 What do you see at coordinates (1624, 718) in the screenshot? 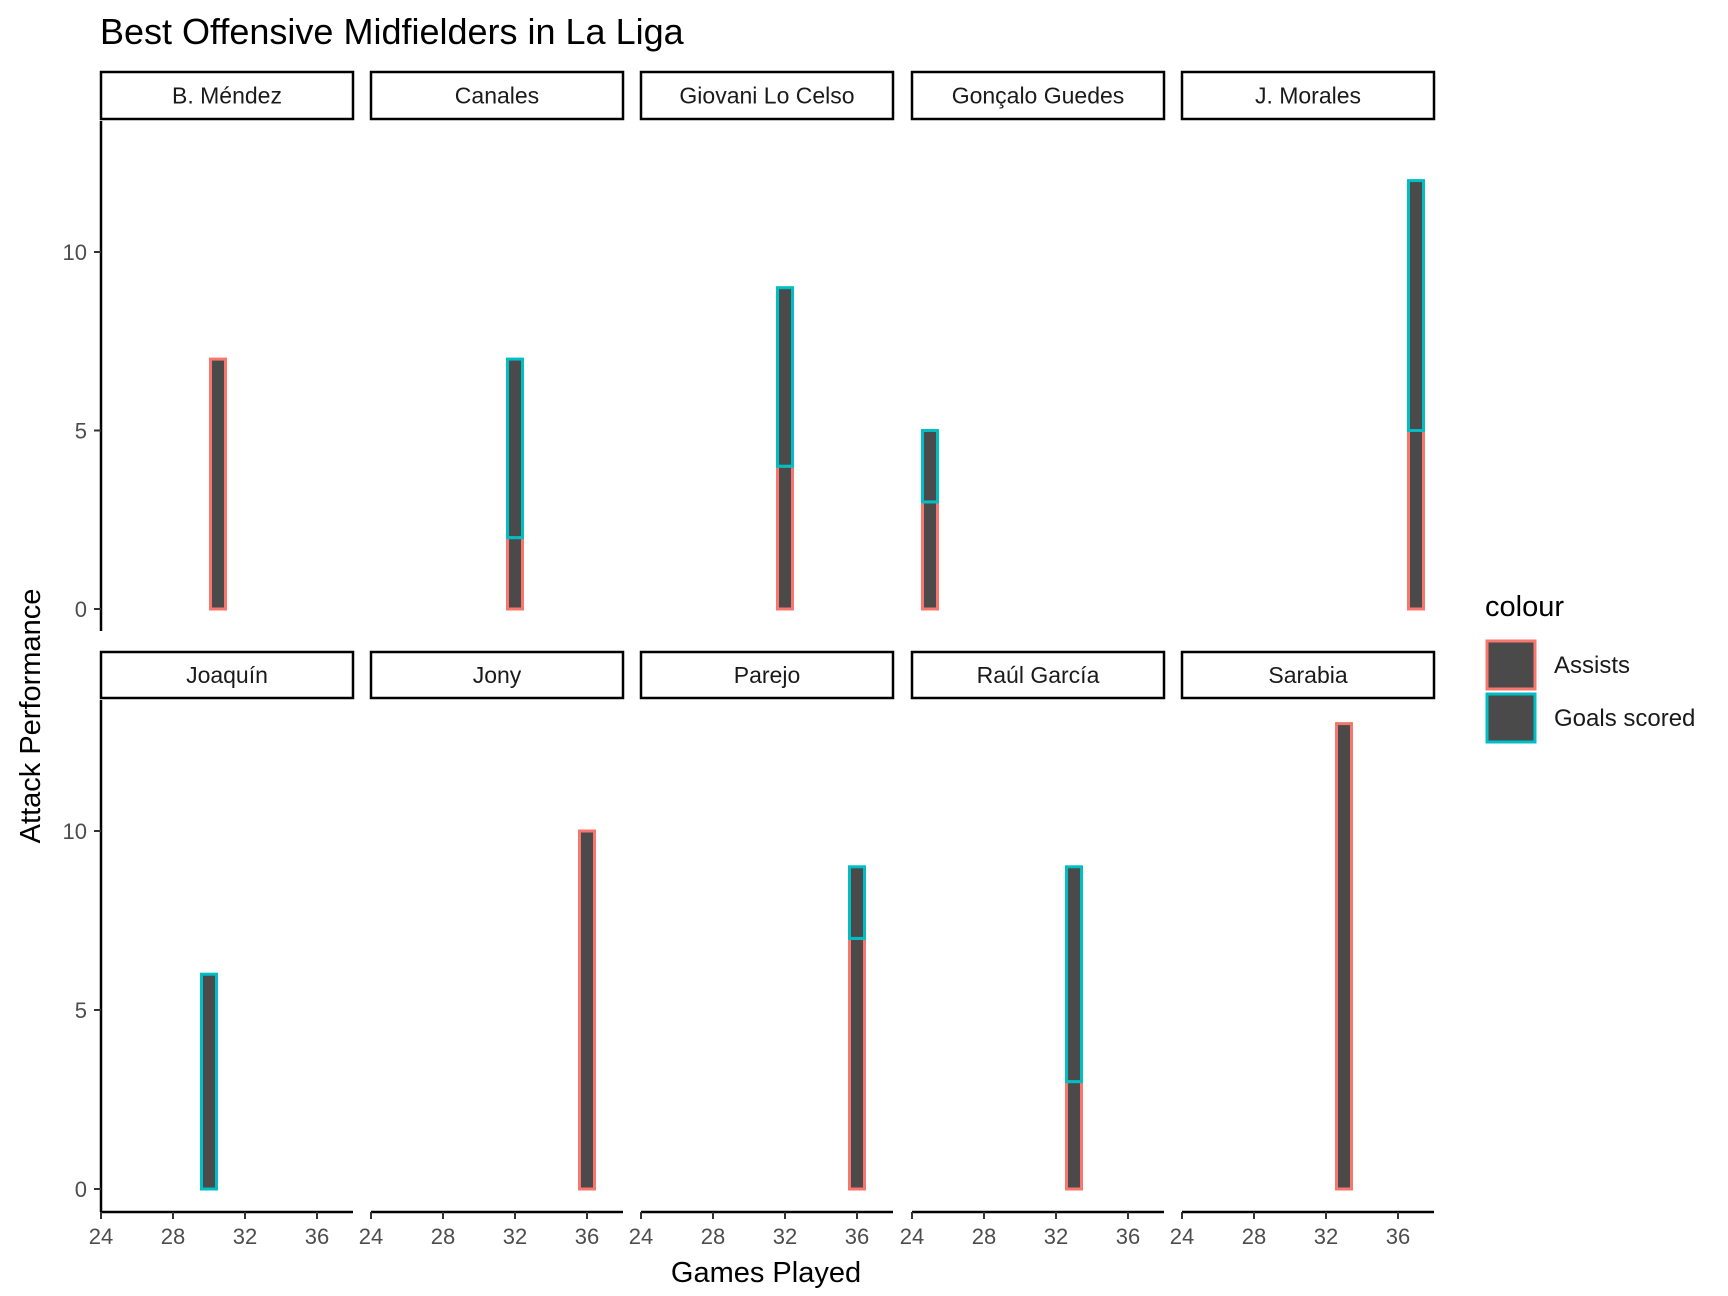
I see `legend-label: Goals scored` at bounding box center [1624, 718].